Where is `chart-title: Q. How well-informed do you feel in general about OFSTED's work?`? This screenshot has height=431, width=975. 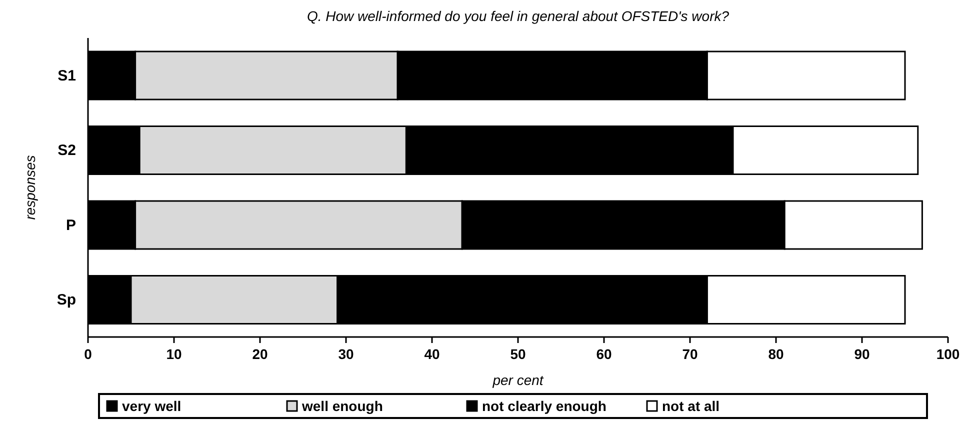
chart-title: Q. How well-informed do you feel in general about OFSTED's work? is located at coordinates (518, 17).